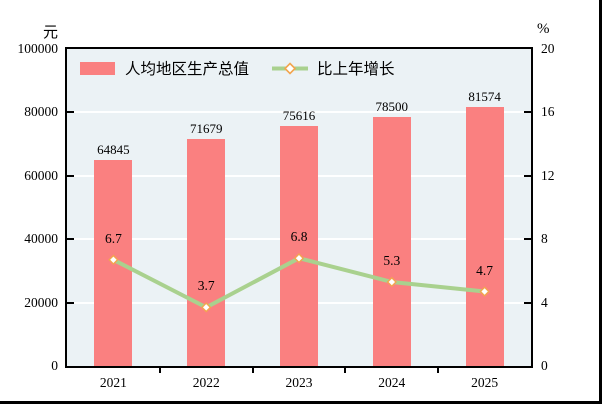 The image size is (602, 404). What do you see at coordinates (485, 382) in the screenshot?
I see `x-axis-label-2025: 2025` at bounding box center [485, 382].